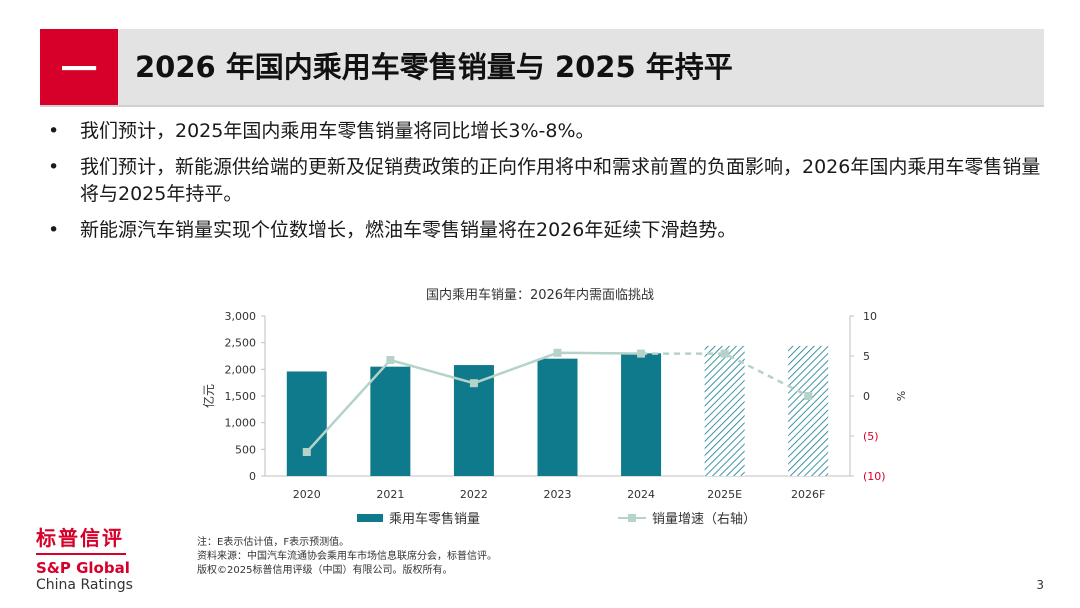  What do you see at coordinates (474, 494) in the screenshot?
I see `x-tick-label: 2022` at bounding box center [474, 494].